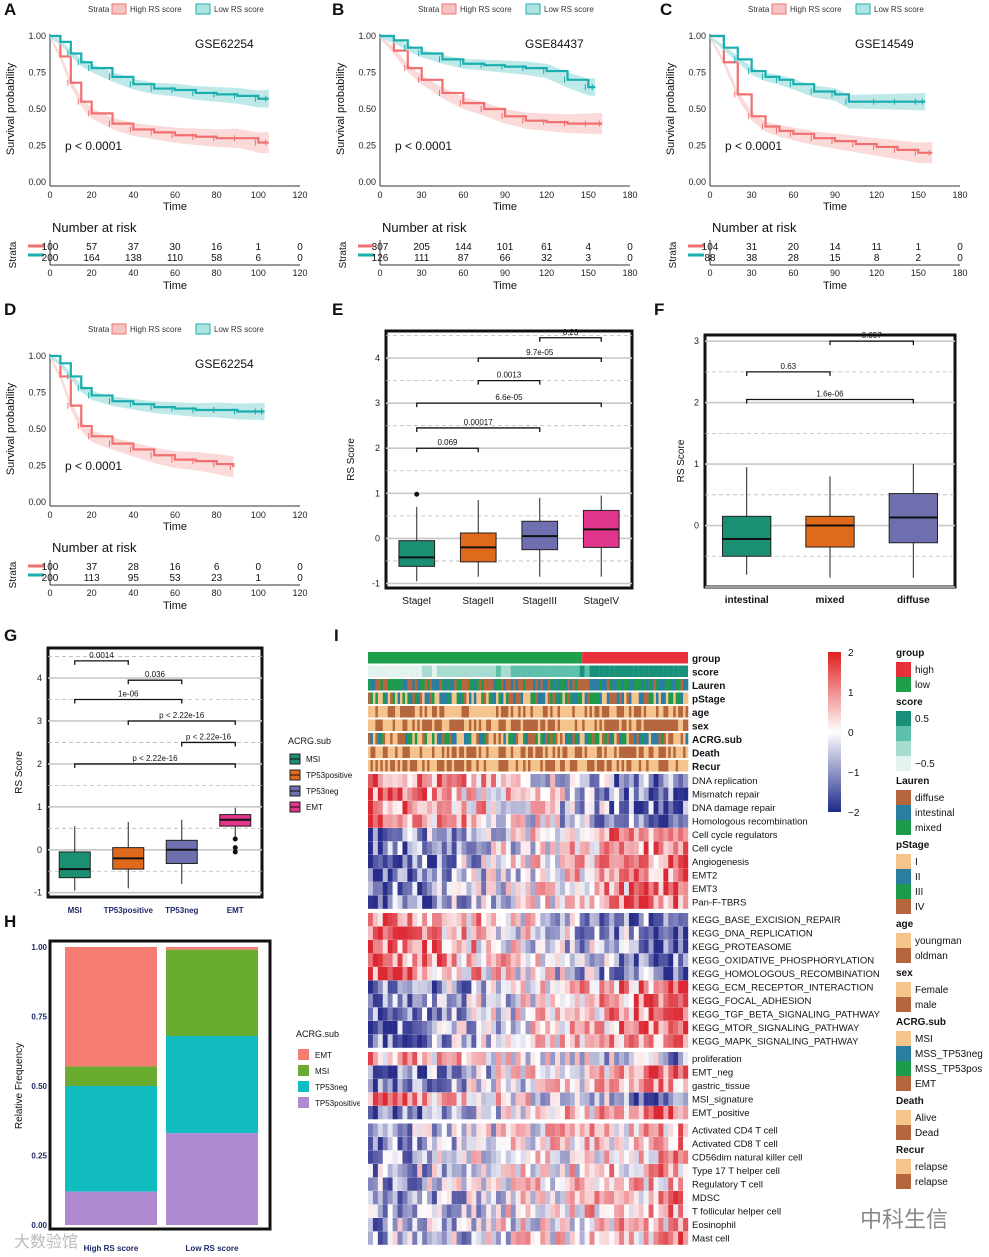  What do you see at coordinates (74, 865) in the screenshot?
I see `box-MSI` at bounding box center [74, 865].